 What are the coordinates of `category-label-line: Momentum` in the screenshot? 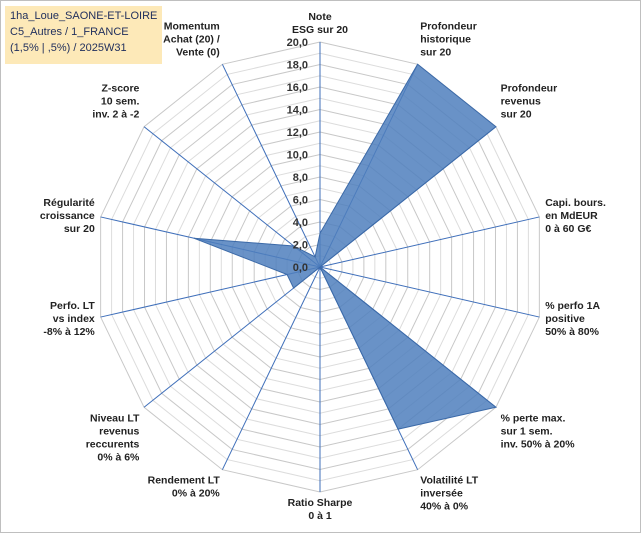 It's located at (192, 26).